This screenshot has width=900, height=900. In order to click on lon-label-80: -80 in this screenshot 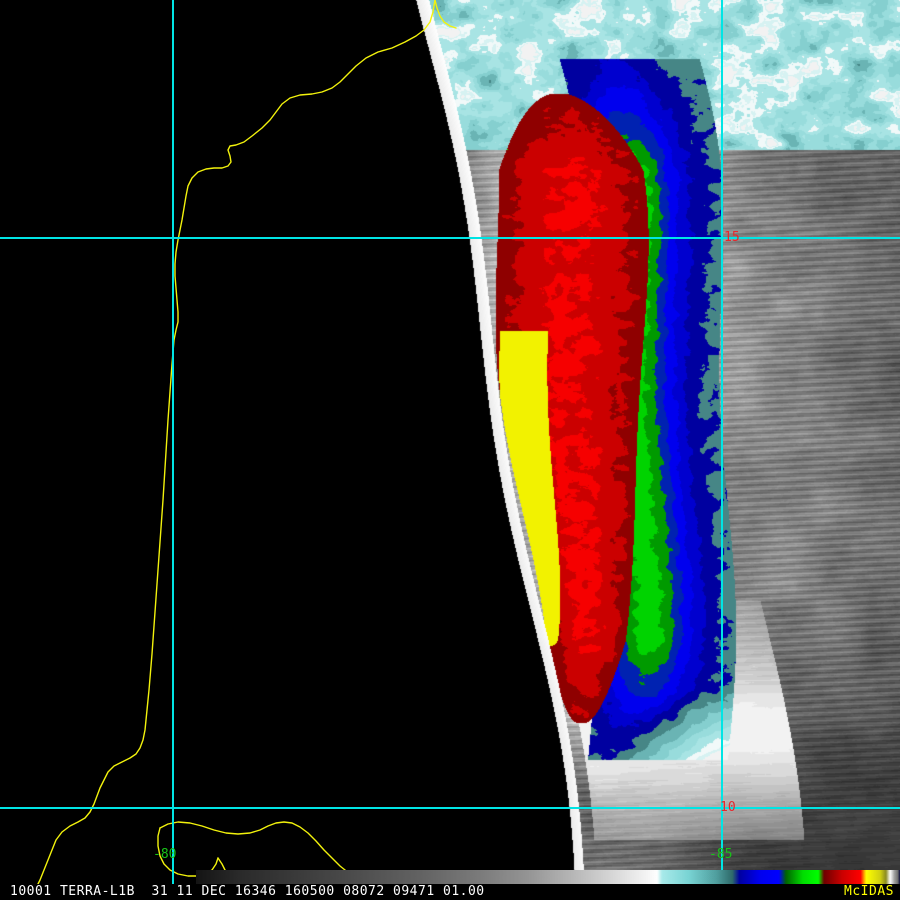, I will do `click(165, 854)`.